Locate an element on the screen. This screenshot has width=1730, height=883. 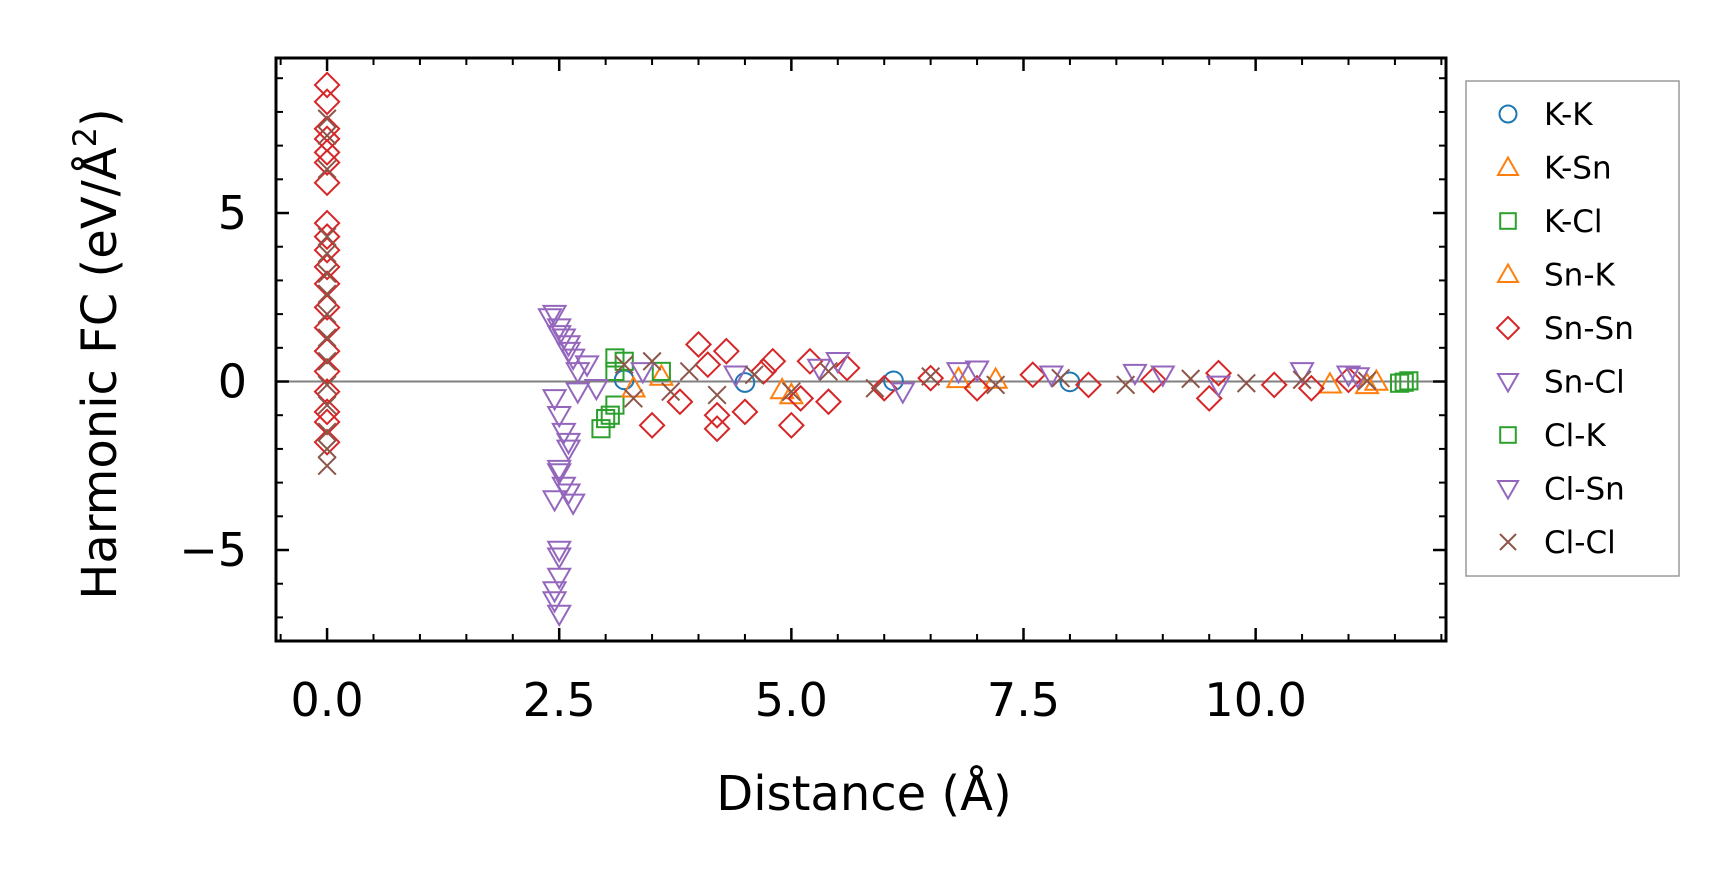
y-tick-label: 5 is located at coordinates (232, 213).